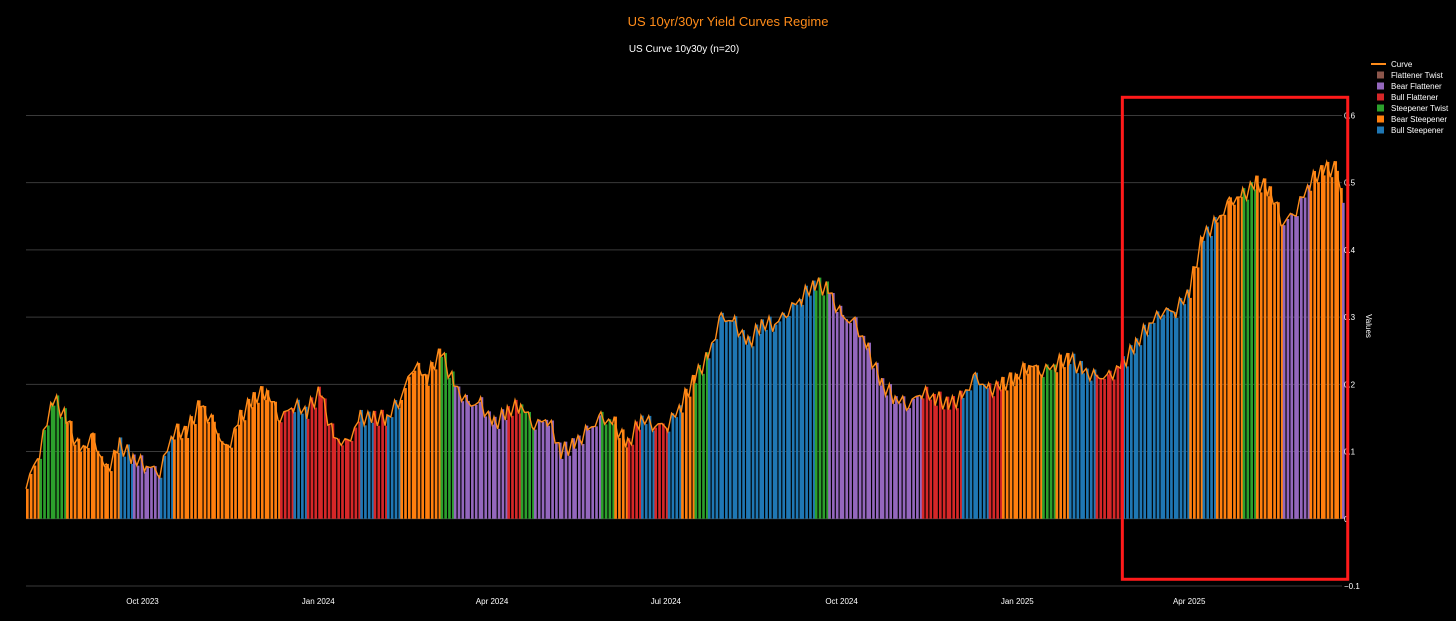 Image resolution: width=1456 pixels, height=621 pixels. Describe the element at coordinates (1017, 601) in the screenshot. I see `x-tick-label: Jan 2025` at that location.